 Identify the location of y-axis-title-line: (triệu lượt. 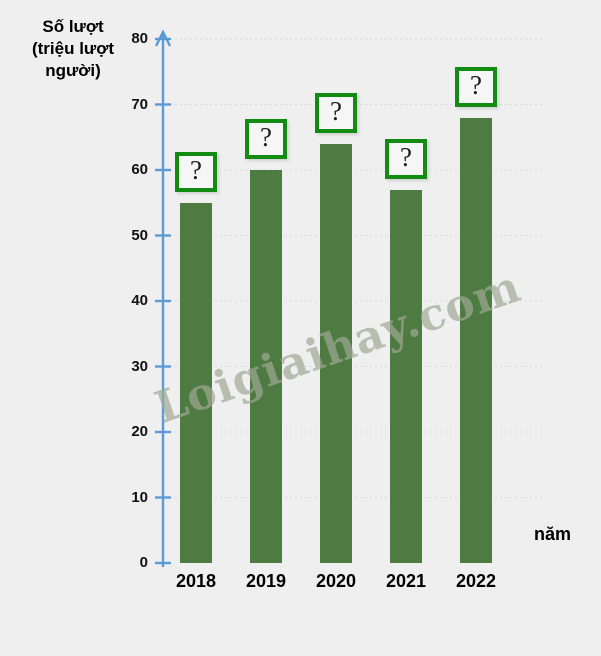
(72, 48).